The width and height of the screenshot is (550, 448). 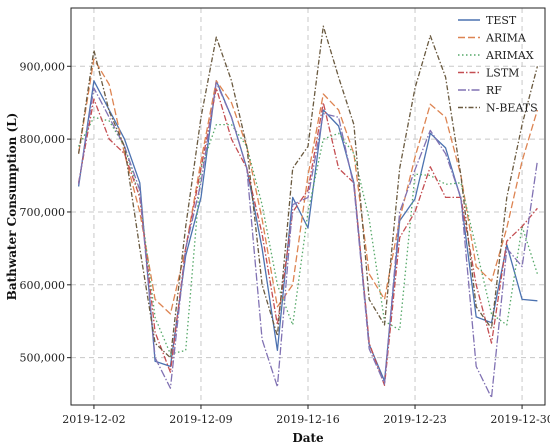 What do you see at coordinates (494, 90) in the screenshot?
I see `legend-label: RF` at bounding box center [494, 90].